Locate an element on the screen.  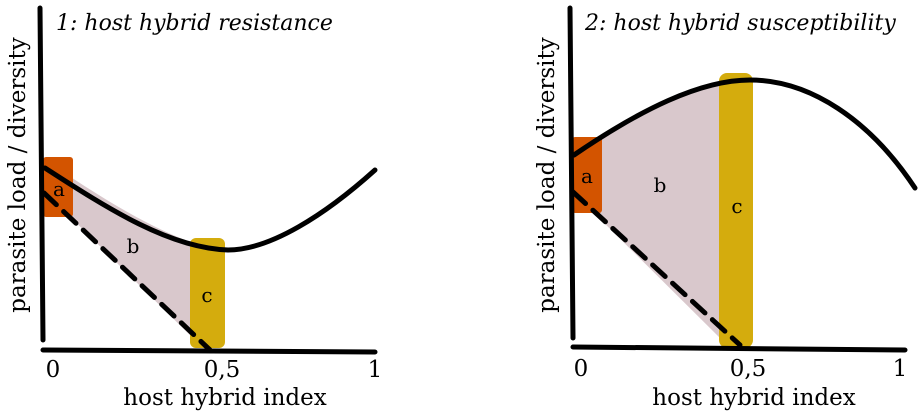
panel-1-tick-1: 1 is located at coordinates (375, 370).